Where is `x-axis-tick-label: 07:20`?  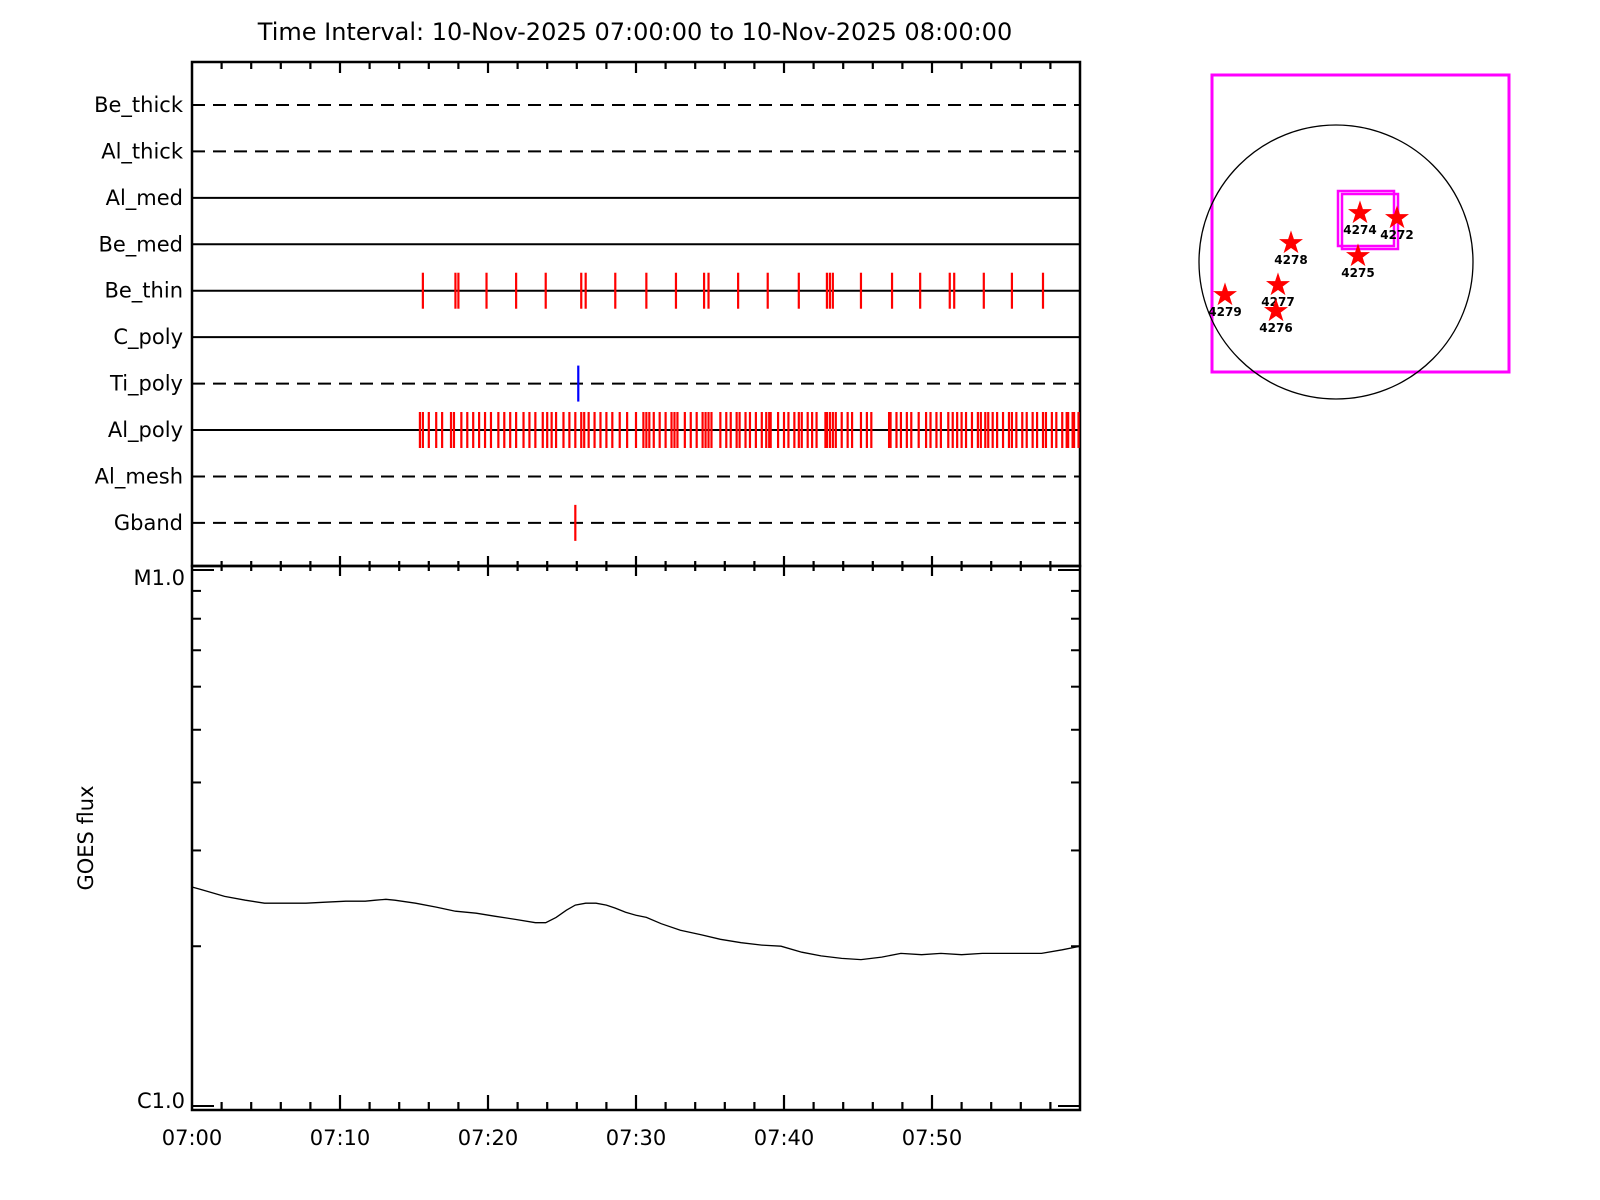 x-axis-tick-label: 07:20 is located at coordinates (488, 1138).